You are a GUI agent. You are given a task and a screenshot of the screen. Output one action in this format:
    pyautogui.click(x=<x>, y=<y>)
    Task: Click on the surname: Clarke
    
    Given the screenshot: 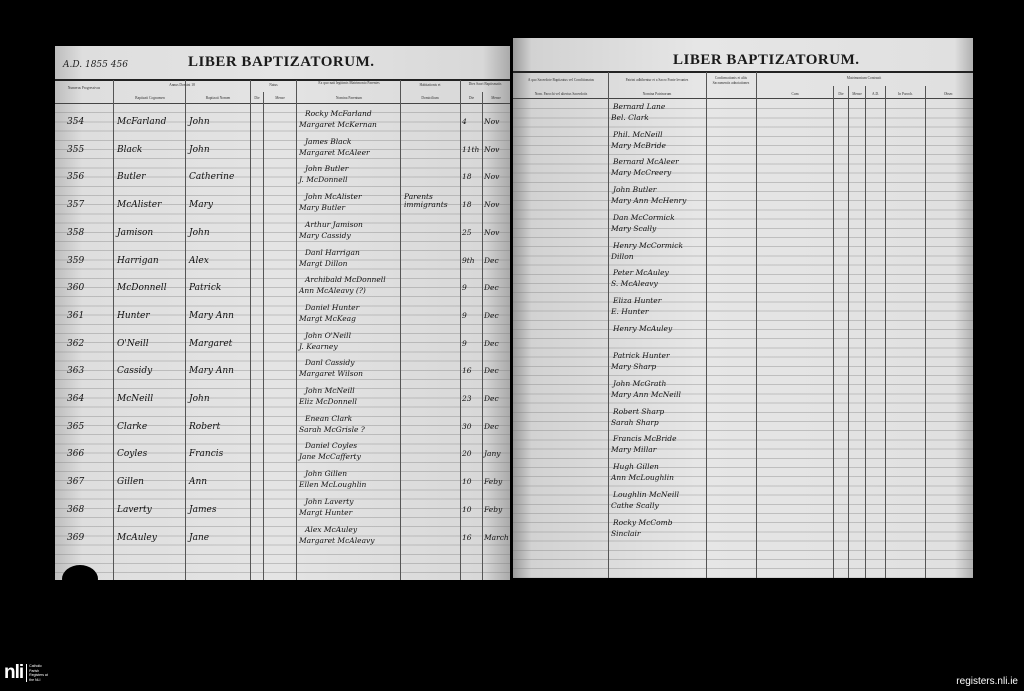 What is the action you would take?
    pyautogui.click(x=132, y=426)
    